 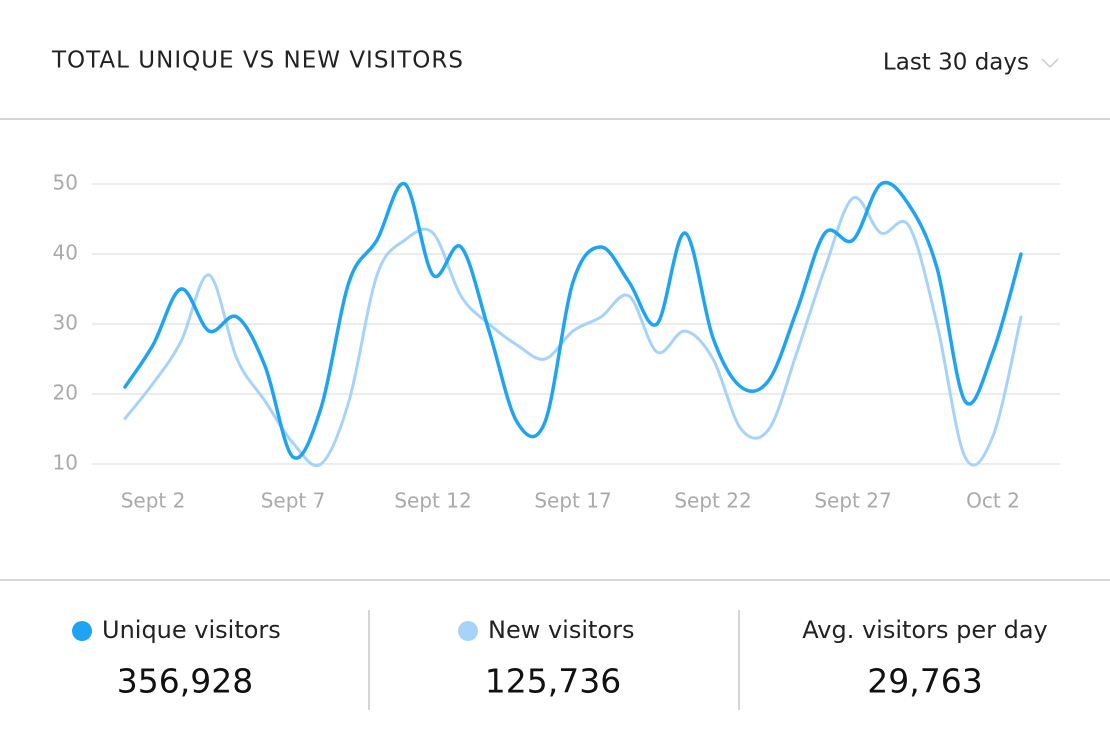 What do you see at coordinates (185, 681) in the screenshot?
I see `stat-value: 356,928` at bounding box center [185, 681].